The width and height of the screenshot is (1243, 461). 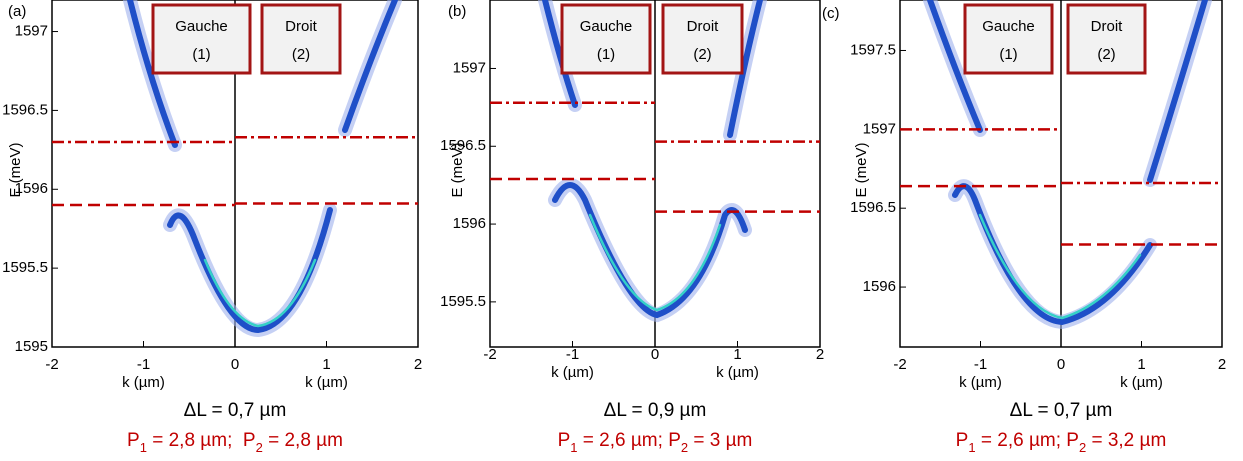 I want to click on caption-text: = 2,8 µm, so click(x=303, y=440).